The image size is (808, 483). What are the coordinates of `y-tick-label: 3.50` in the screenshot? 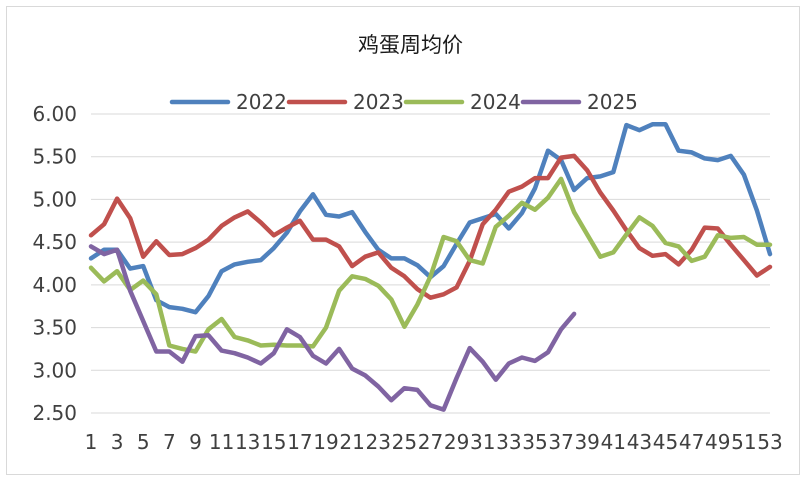 It's located at (54, 328).